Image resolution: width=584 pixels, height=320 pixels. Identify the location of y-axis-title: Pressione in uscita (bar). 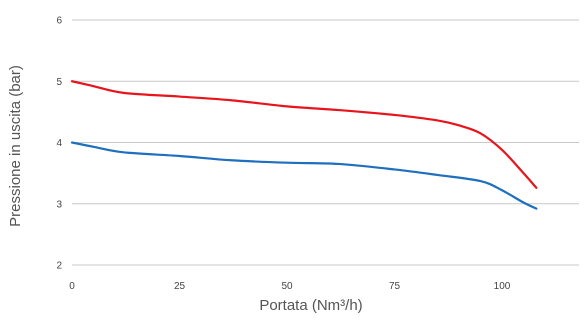
(15, 146).